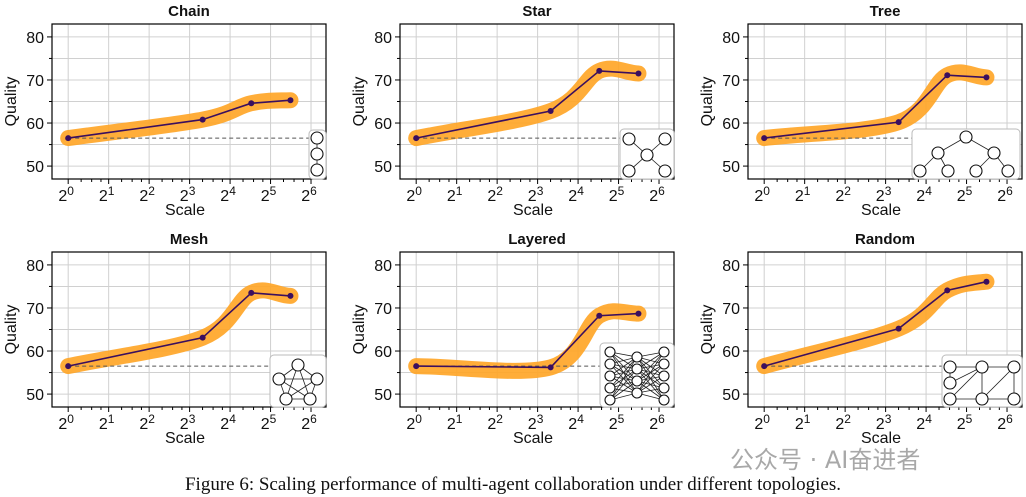 This screenshot has width=1026, height=497. Describe the element at coordinates (825, 460) in the screenshot. I see `watermark: 公众号 · AI奋进者` at that location.